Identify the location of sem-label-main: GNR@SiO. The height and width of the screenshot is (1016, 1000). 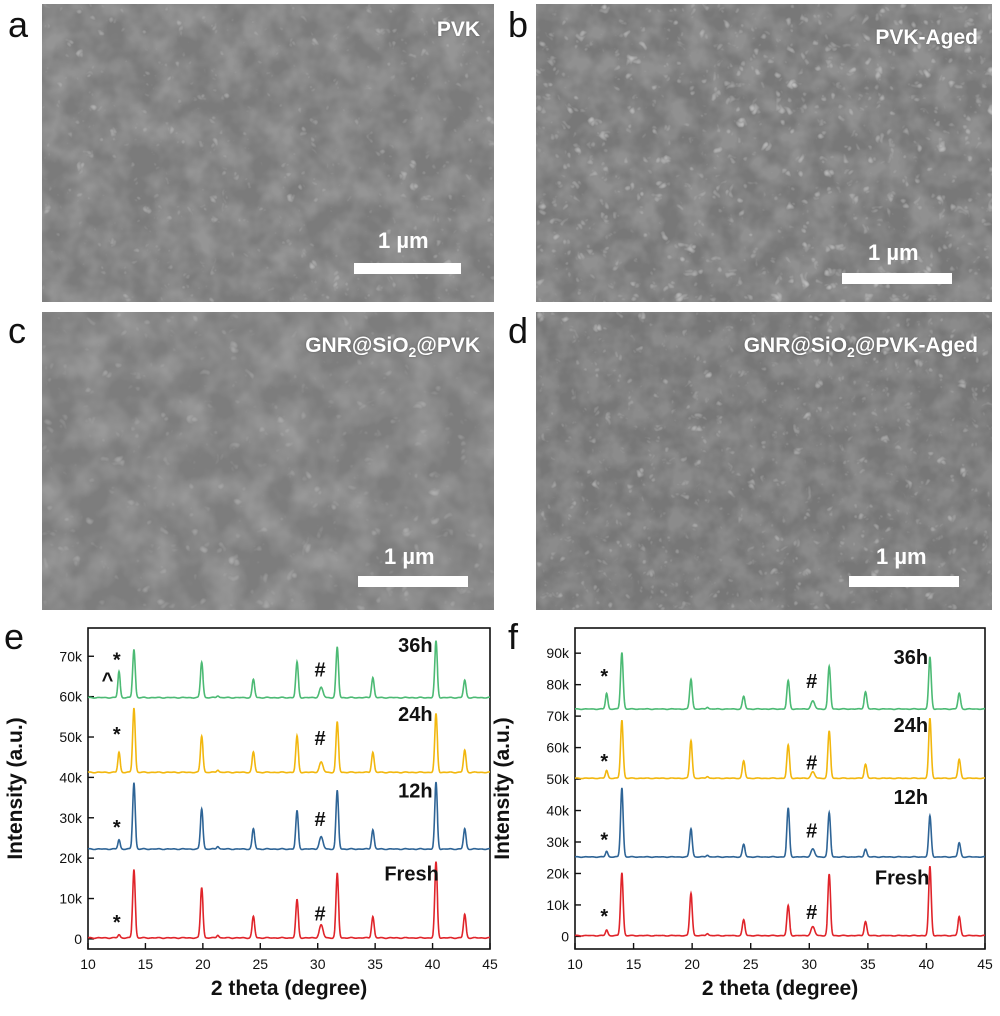
(795, 345).